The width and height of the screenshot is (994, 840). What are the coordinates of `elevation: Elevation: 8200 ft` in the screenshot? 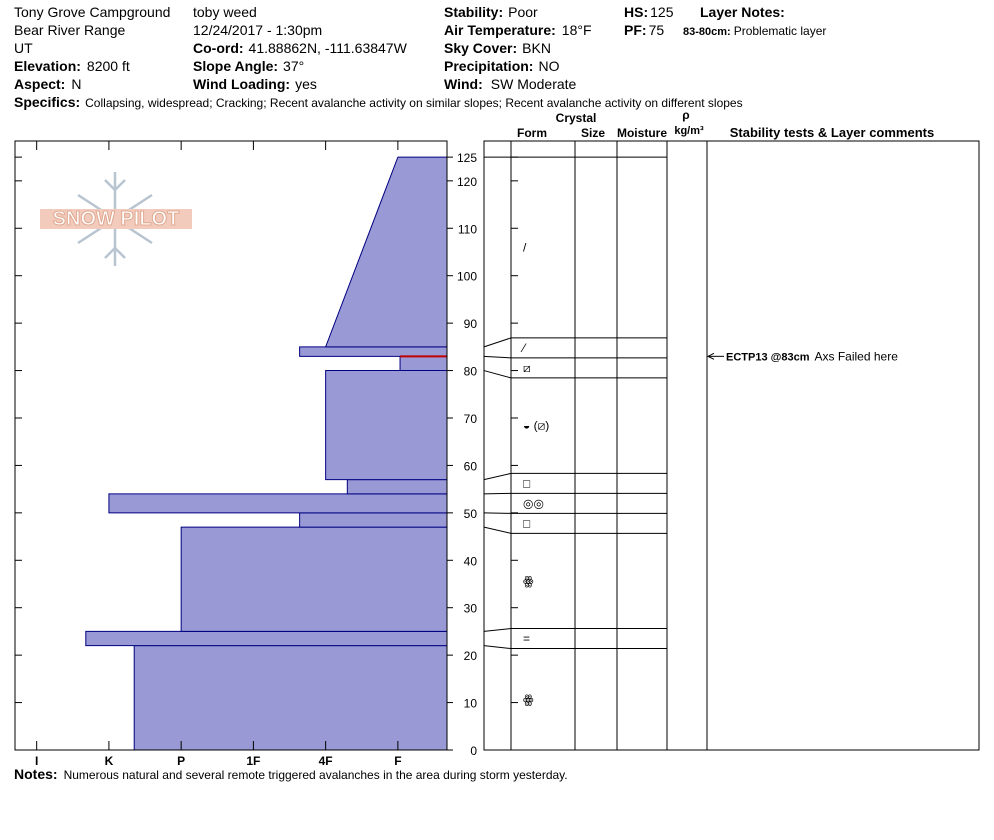 It's located at (72, 66).